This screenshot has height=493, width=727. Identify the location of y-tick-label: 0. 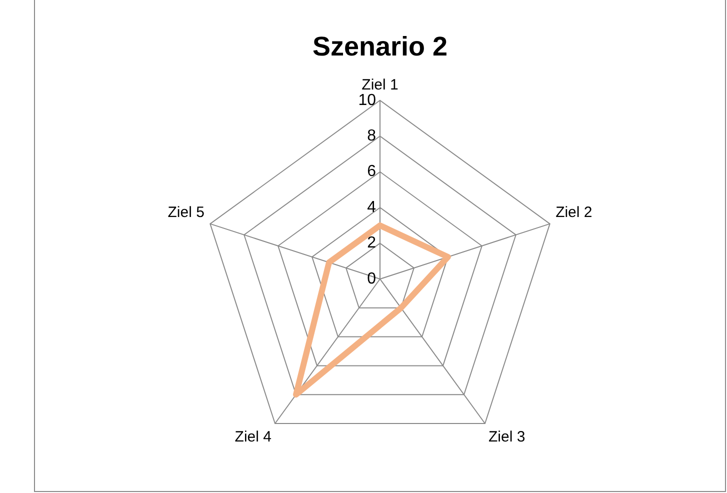
(371, 279).